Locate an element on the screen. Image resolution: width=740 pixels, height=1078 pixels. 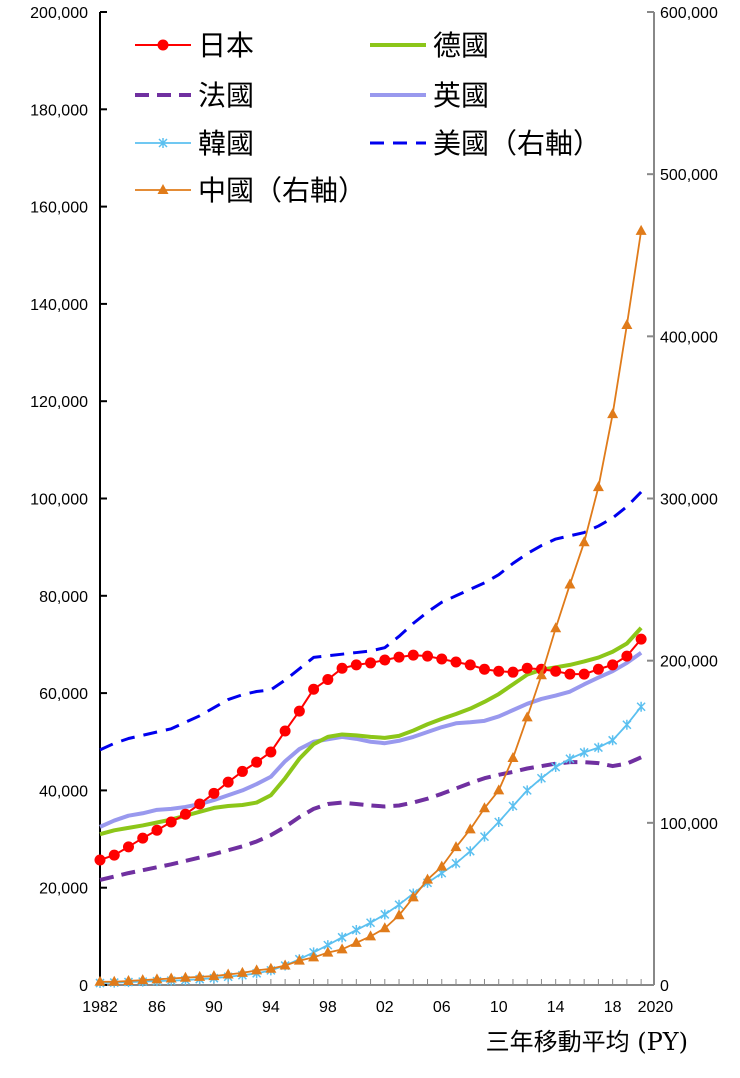
legend-item: 英國 is located at coordinates (429, 95).